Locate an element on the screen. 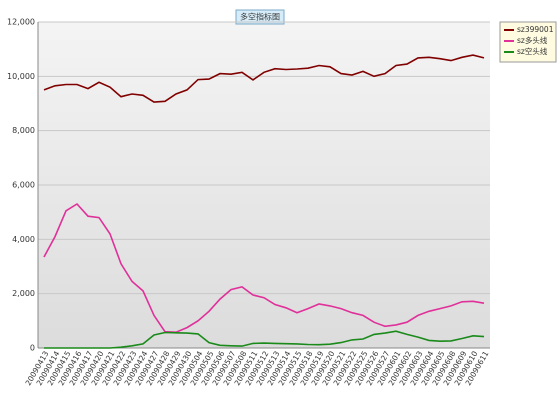 The image size is (560, 402). y-tick-label: 0 is located at coordinates (32, 348).